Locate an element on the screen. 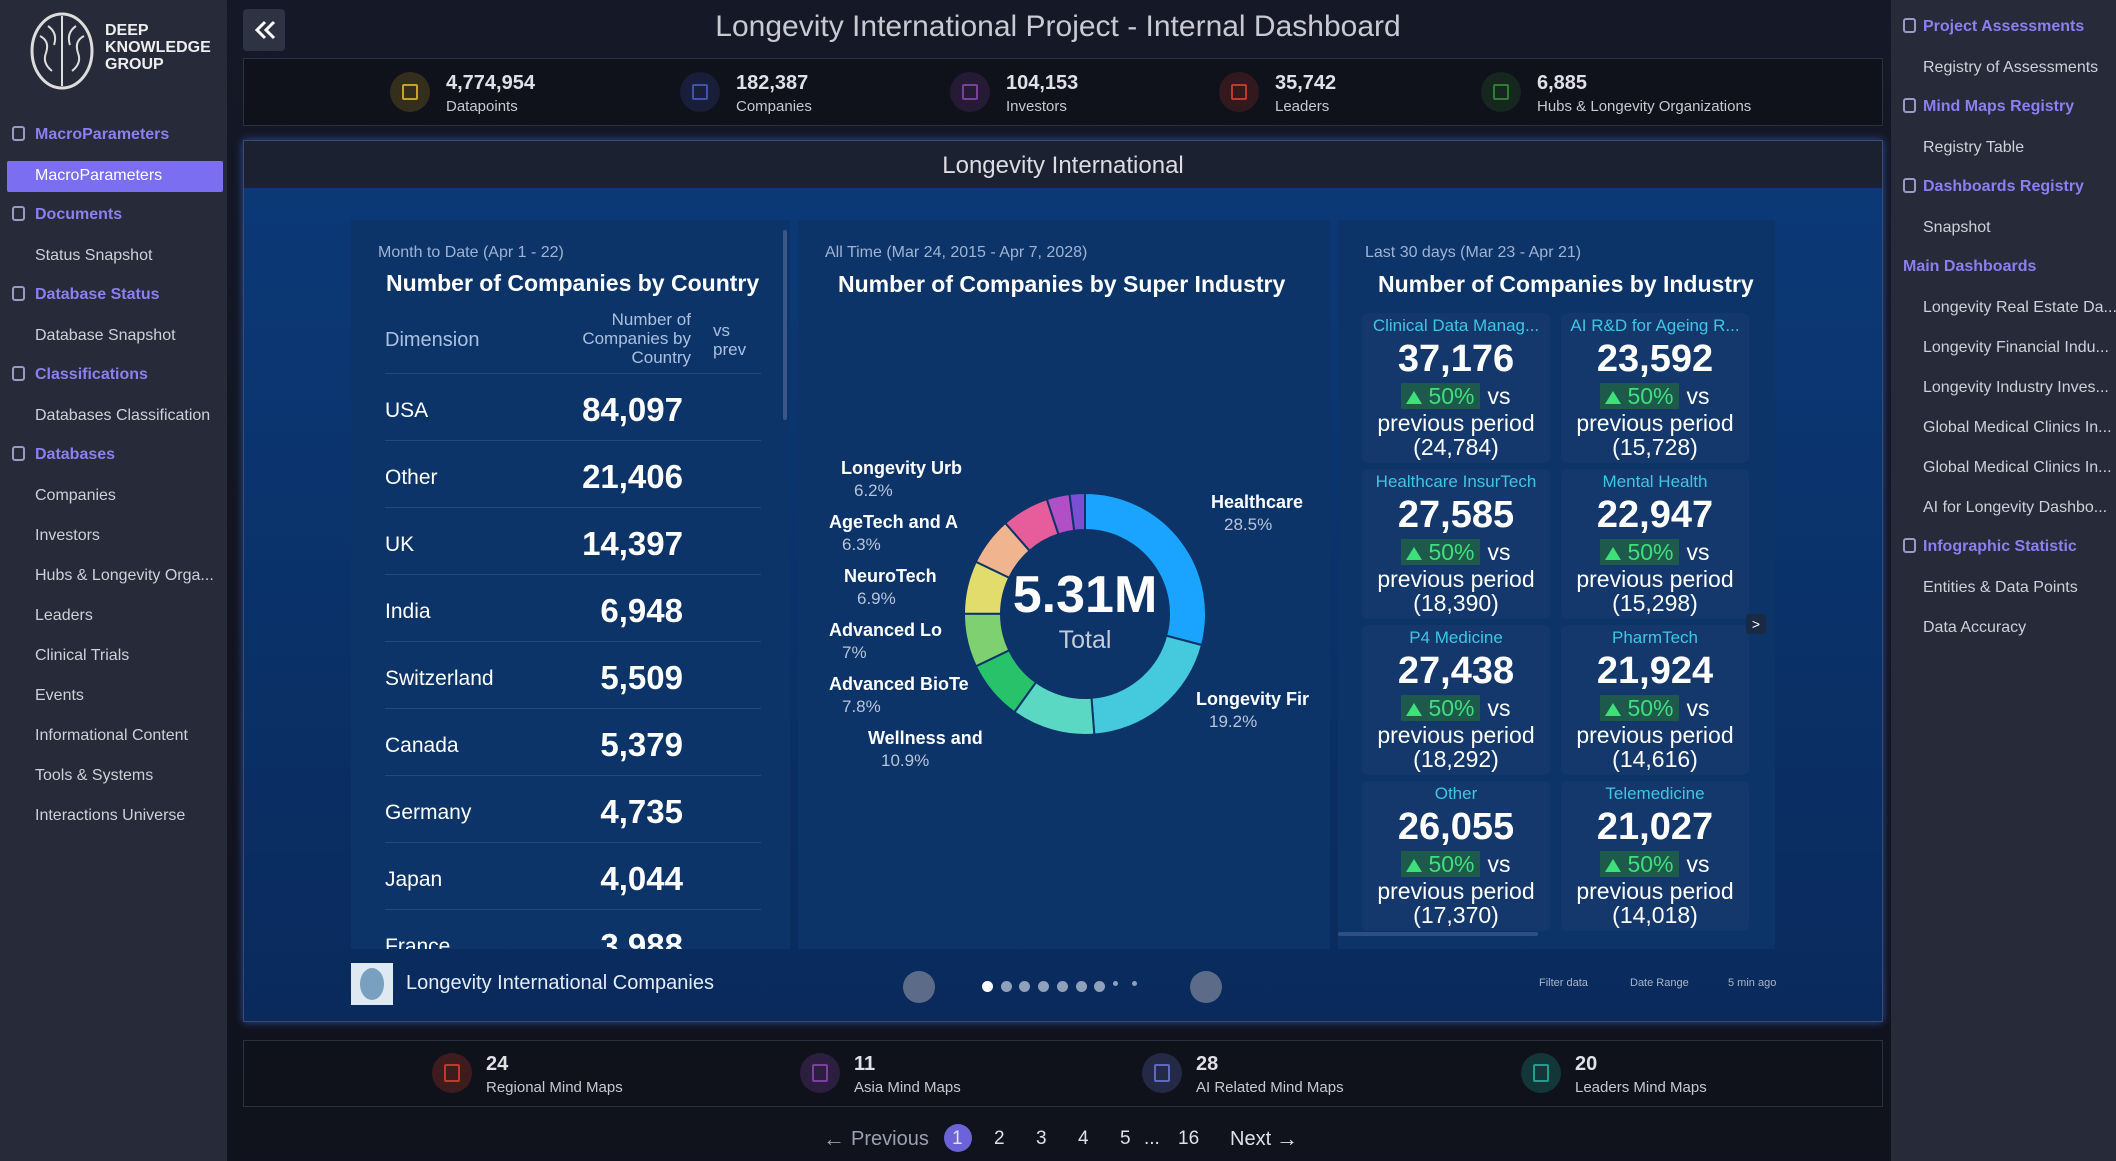  stat-label: Leaders is located at coordinates (1302, 106).